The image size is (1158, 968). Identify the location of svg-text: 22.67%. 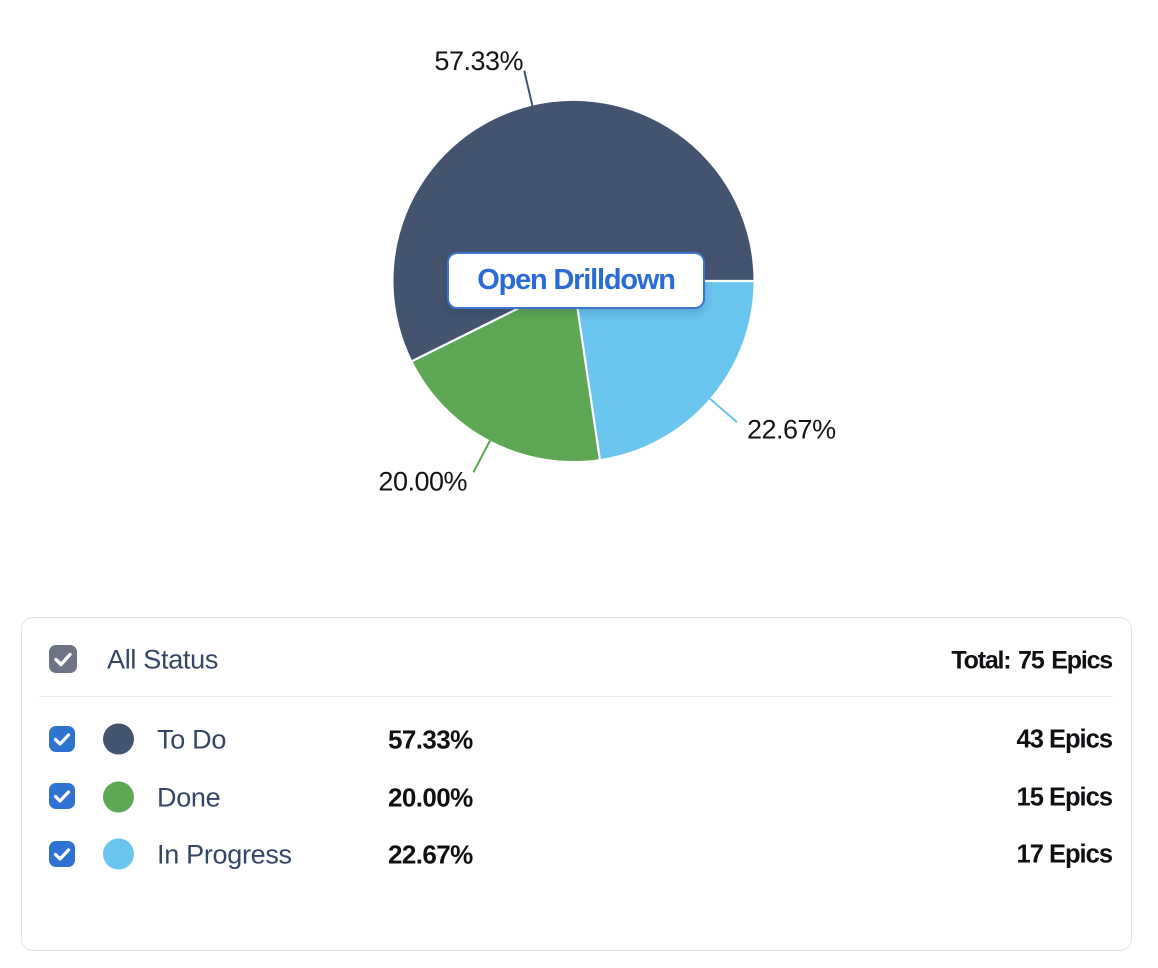
(791, 430).